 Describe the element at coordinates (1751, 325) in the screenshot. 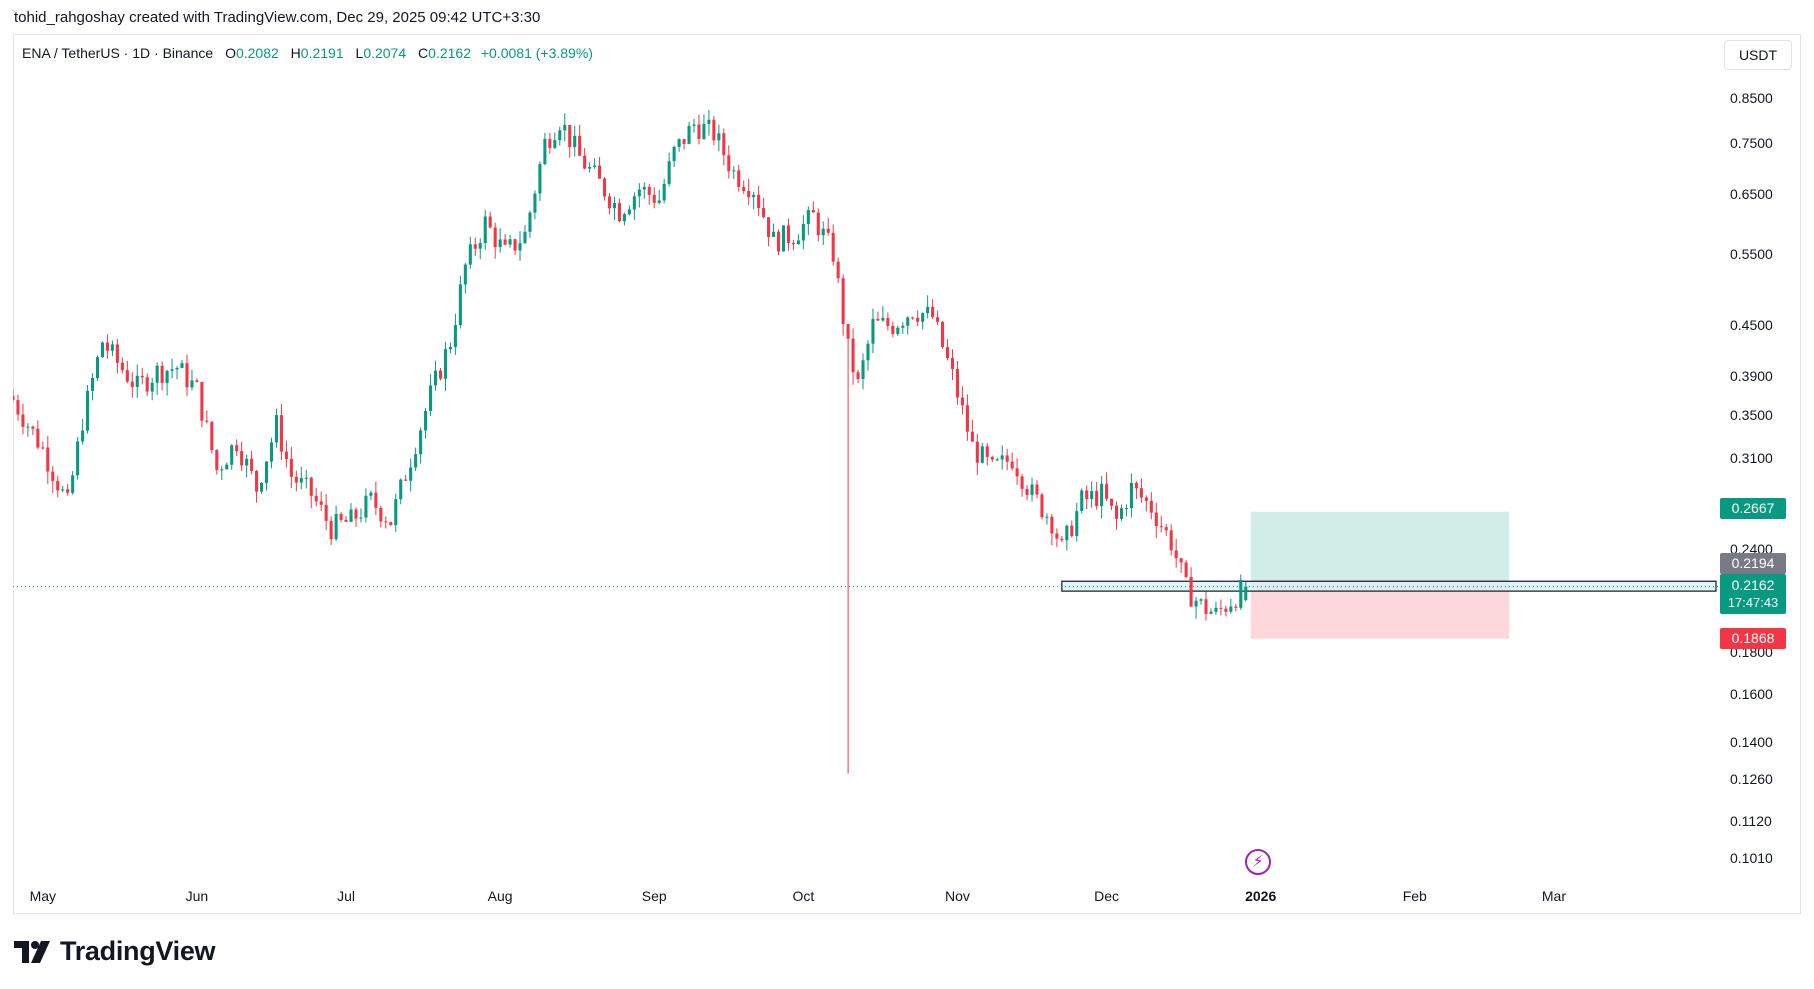

I see `price-tick-label: 0.4500` at that location.